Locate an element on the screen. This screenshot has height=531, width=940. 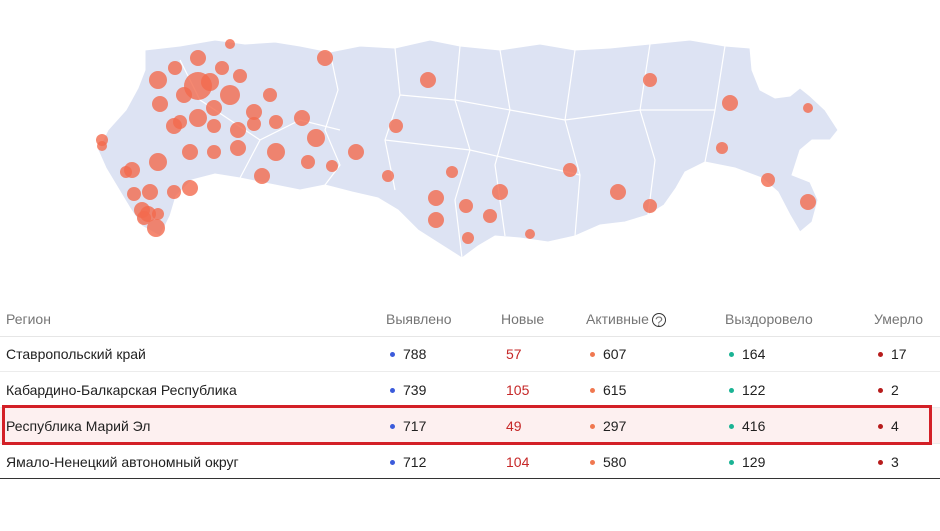
active-value: 615 is located at coordinates (615, 390).